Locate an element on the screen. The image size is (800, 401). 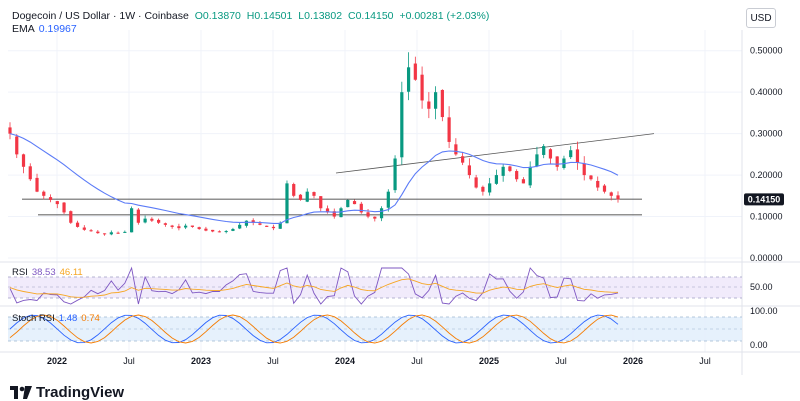
high-value: H0.14501 is located at coordinates (269, 16).